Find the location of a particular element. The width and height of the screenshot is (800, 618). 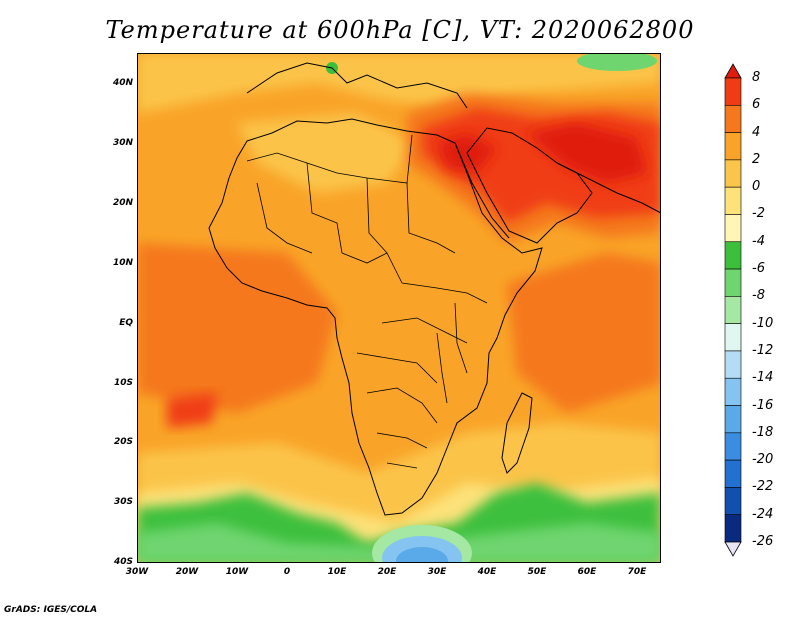

colorbar-label: -18 is located at coordinates (763, 432).